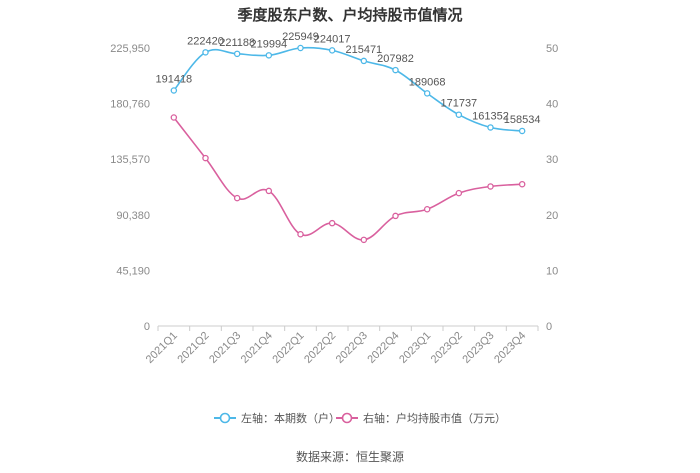 This screenshot has height=473, width=700. I want to click on data-label: 171737, so click(458, 104).